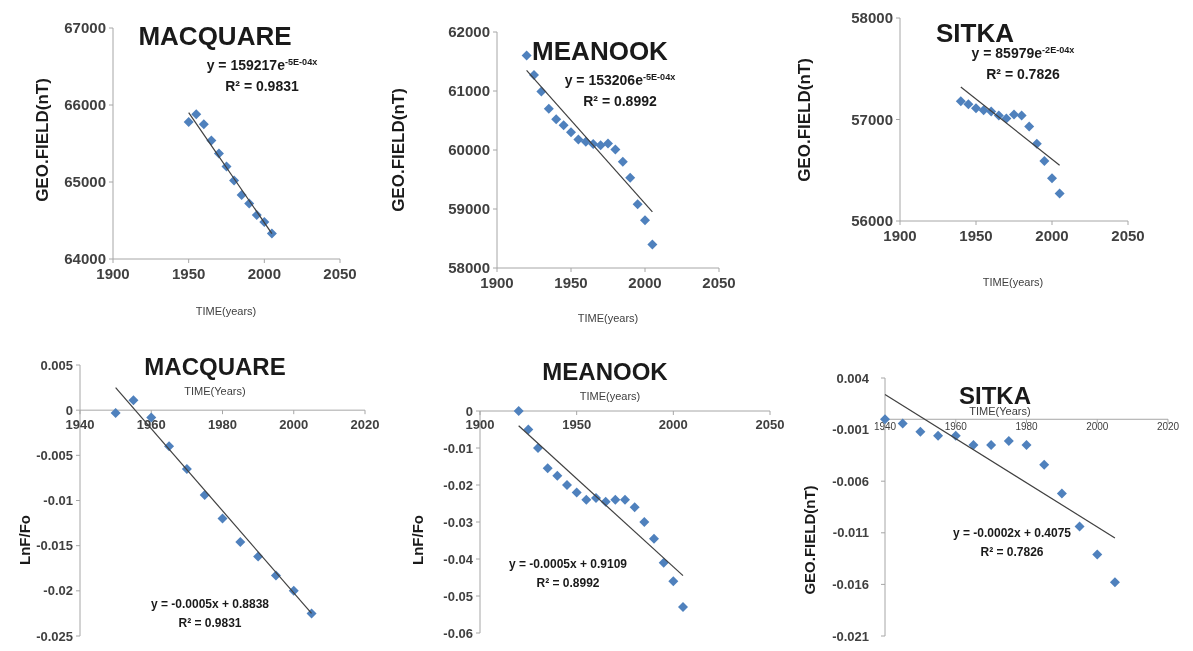 The height and width of the screenshot is (651, 1193). What do you see at coordinates (850, 636) in the screenshot?
I see `y-tick-label: -0.021` at bounding box center [850, 636].